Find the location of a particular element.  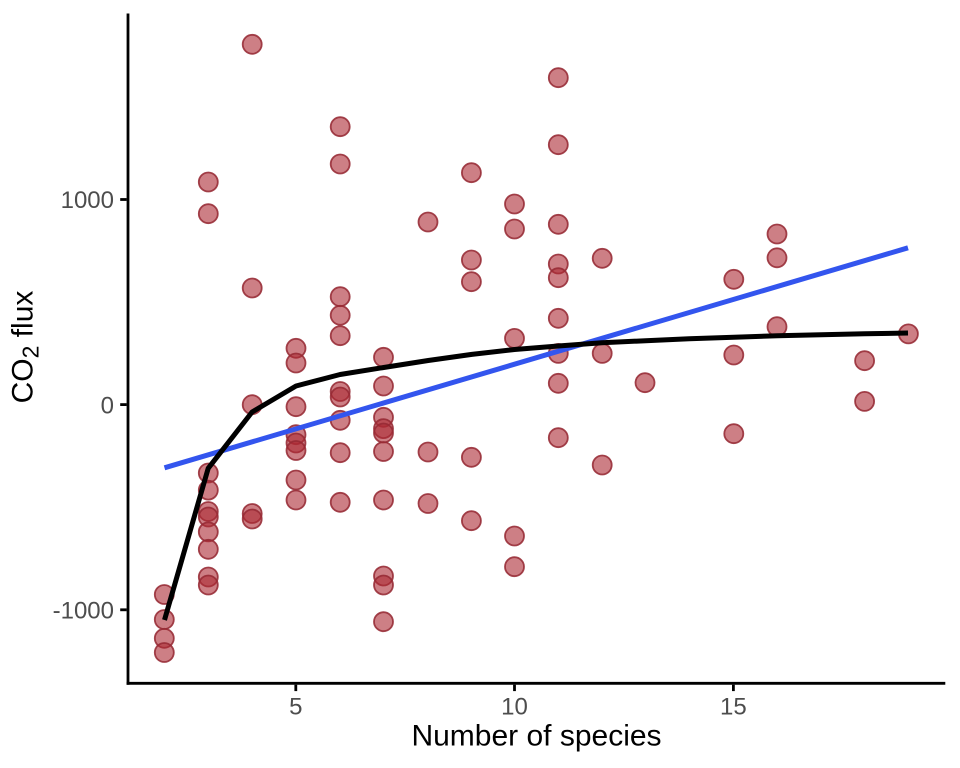

svg-text: 5 is located at coordinates (295, 707).